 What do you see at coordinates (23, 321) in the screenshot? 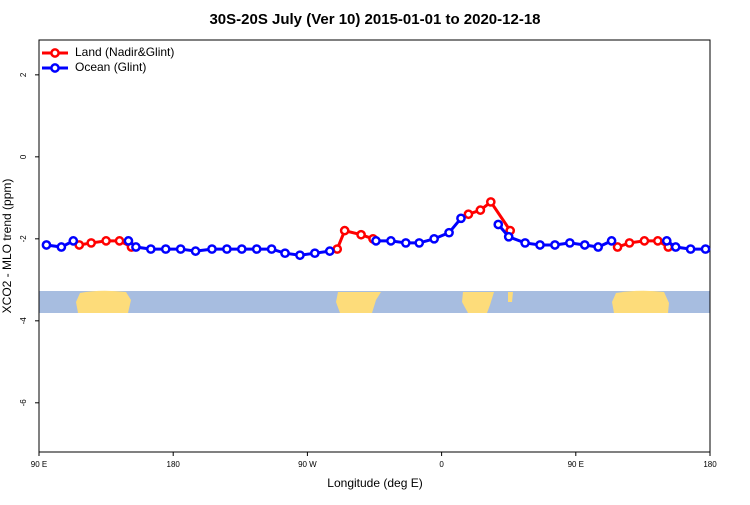
I see `y-tick-label: -4` at bounding box center [23, 321].